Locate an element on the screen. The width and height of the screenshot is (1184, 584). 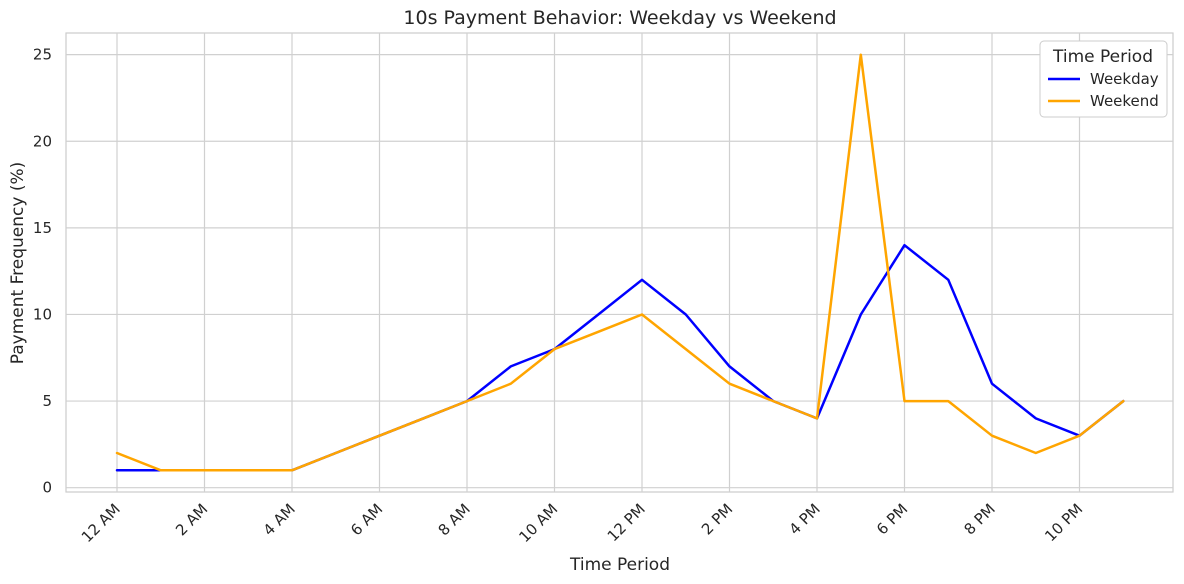
x-axis-label: Time Period is located at coordinates (619, 565).